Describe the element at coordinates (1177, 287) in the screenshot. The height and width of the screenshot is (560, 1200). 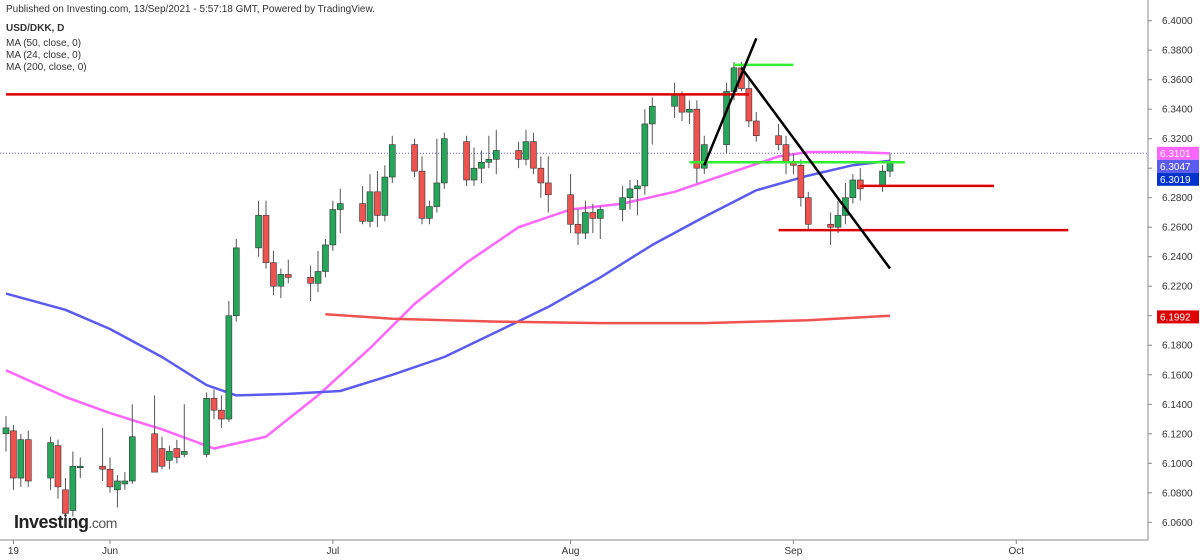
I see `y-tick-label: 6.2200` at that location.